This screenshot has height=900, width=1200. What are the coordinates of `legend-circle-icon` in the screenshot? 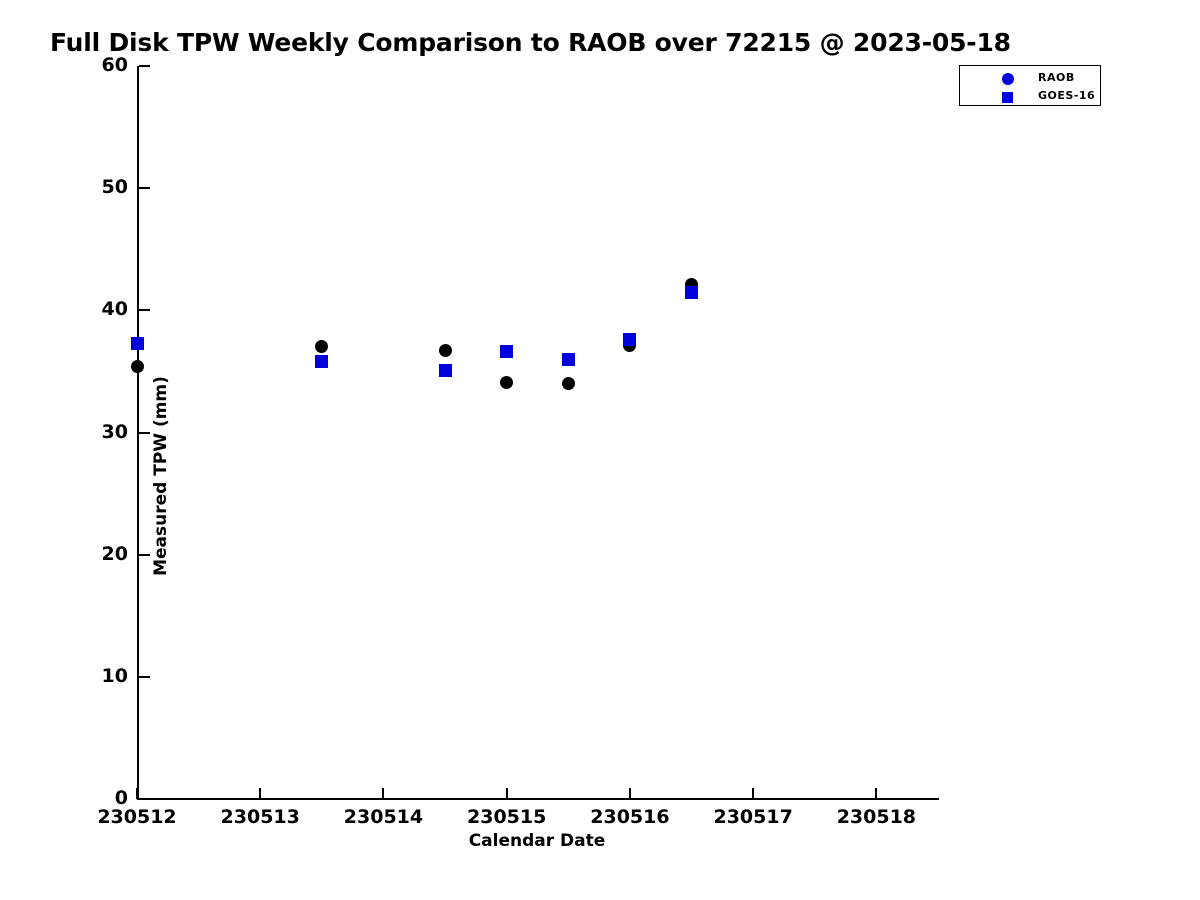 It's located at (1008, 79).